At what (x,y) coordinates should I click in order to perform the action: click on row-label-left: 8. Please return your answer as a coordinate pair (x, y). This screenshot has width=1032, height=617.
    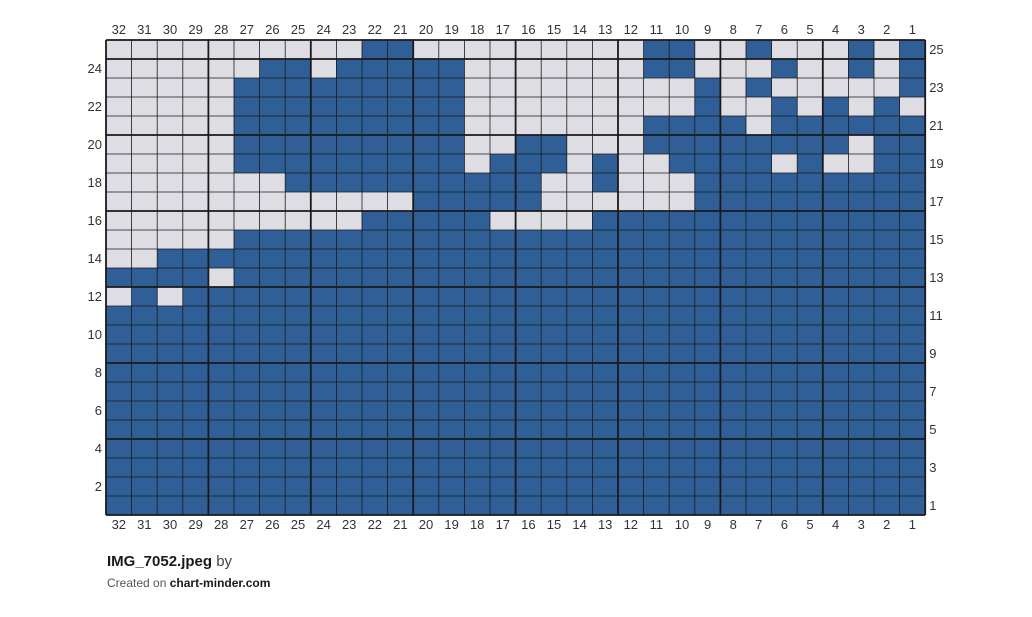
    Looking at the image, I should click on (98, 372).